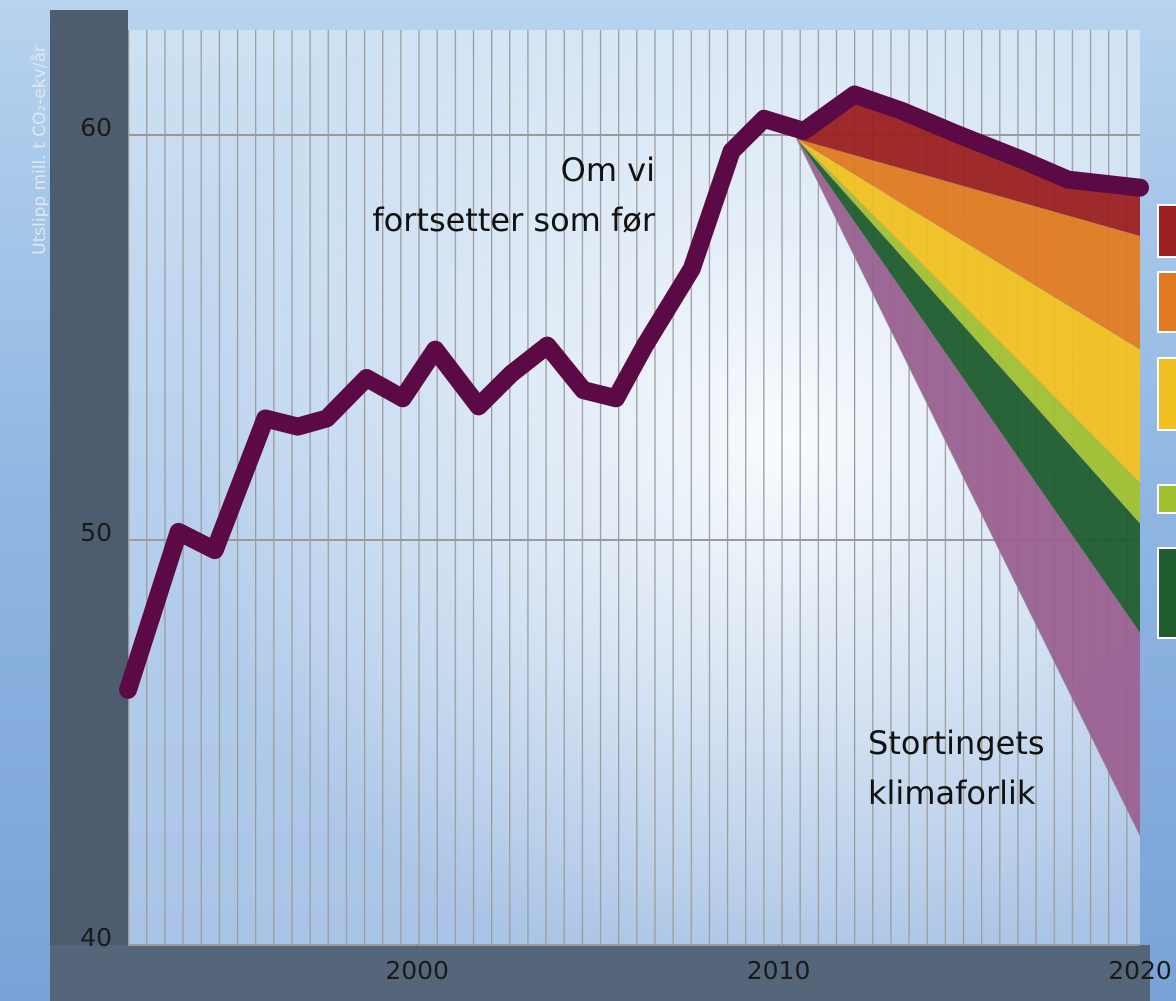  What do you see at coordinates (779, 970) in the screenshot?
I see `x-tick-label: 2010` at bounding box center [779, 970].